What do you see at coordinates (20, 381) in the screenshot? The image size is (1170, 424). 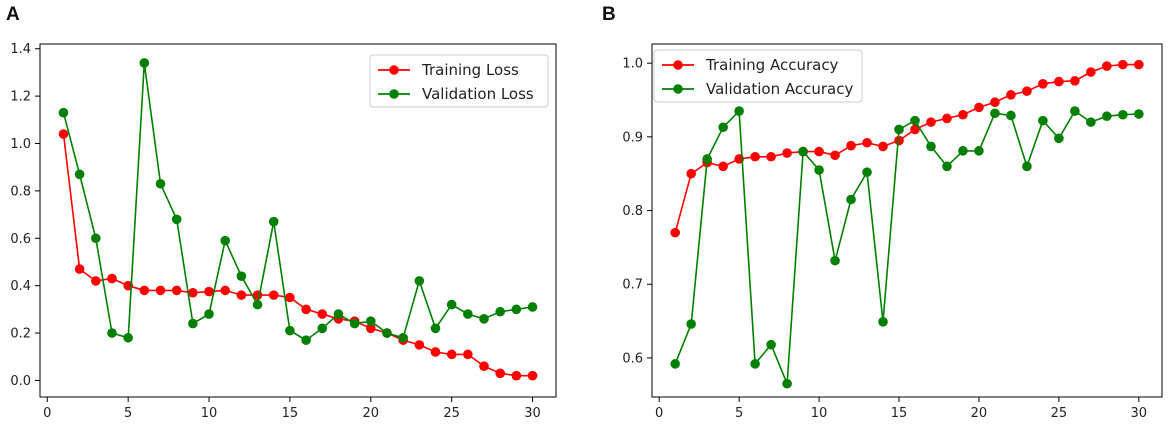 I see `y-tick-label: 0.0` at bounding box center [20, 381].